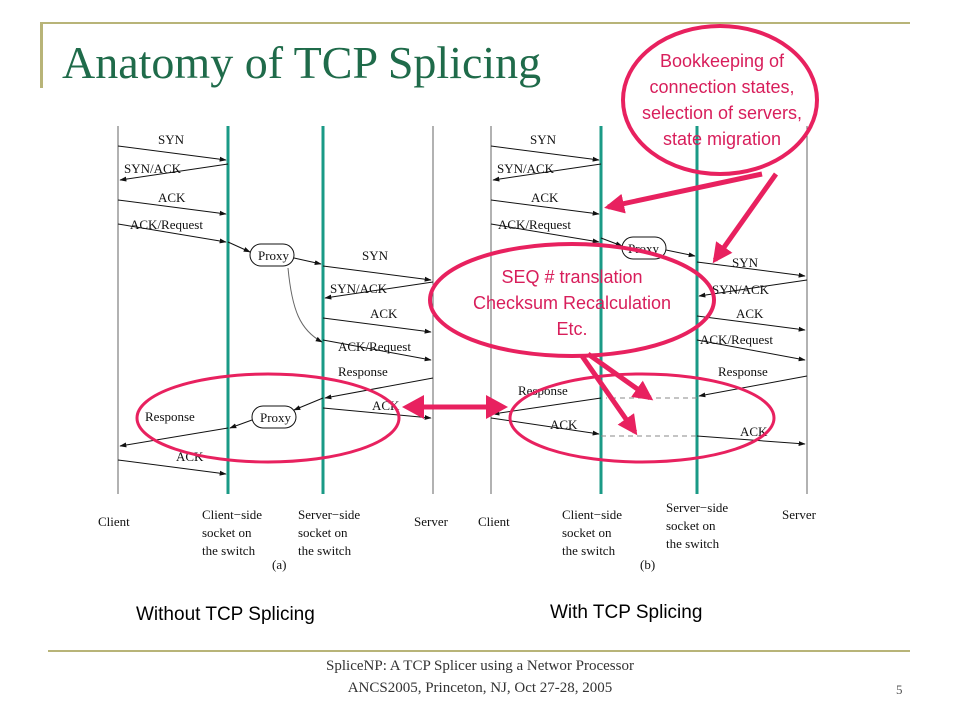 The width and height of the screenshot is (960, 720). What do you see at coordinates (41, 55) in the screenshot?
I see `slide-frame-left` at bounding box center [41, 55].